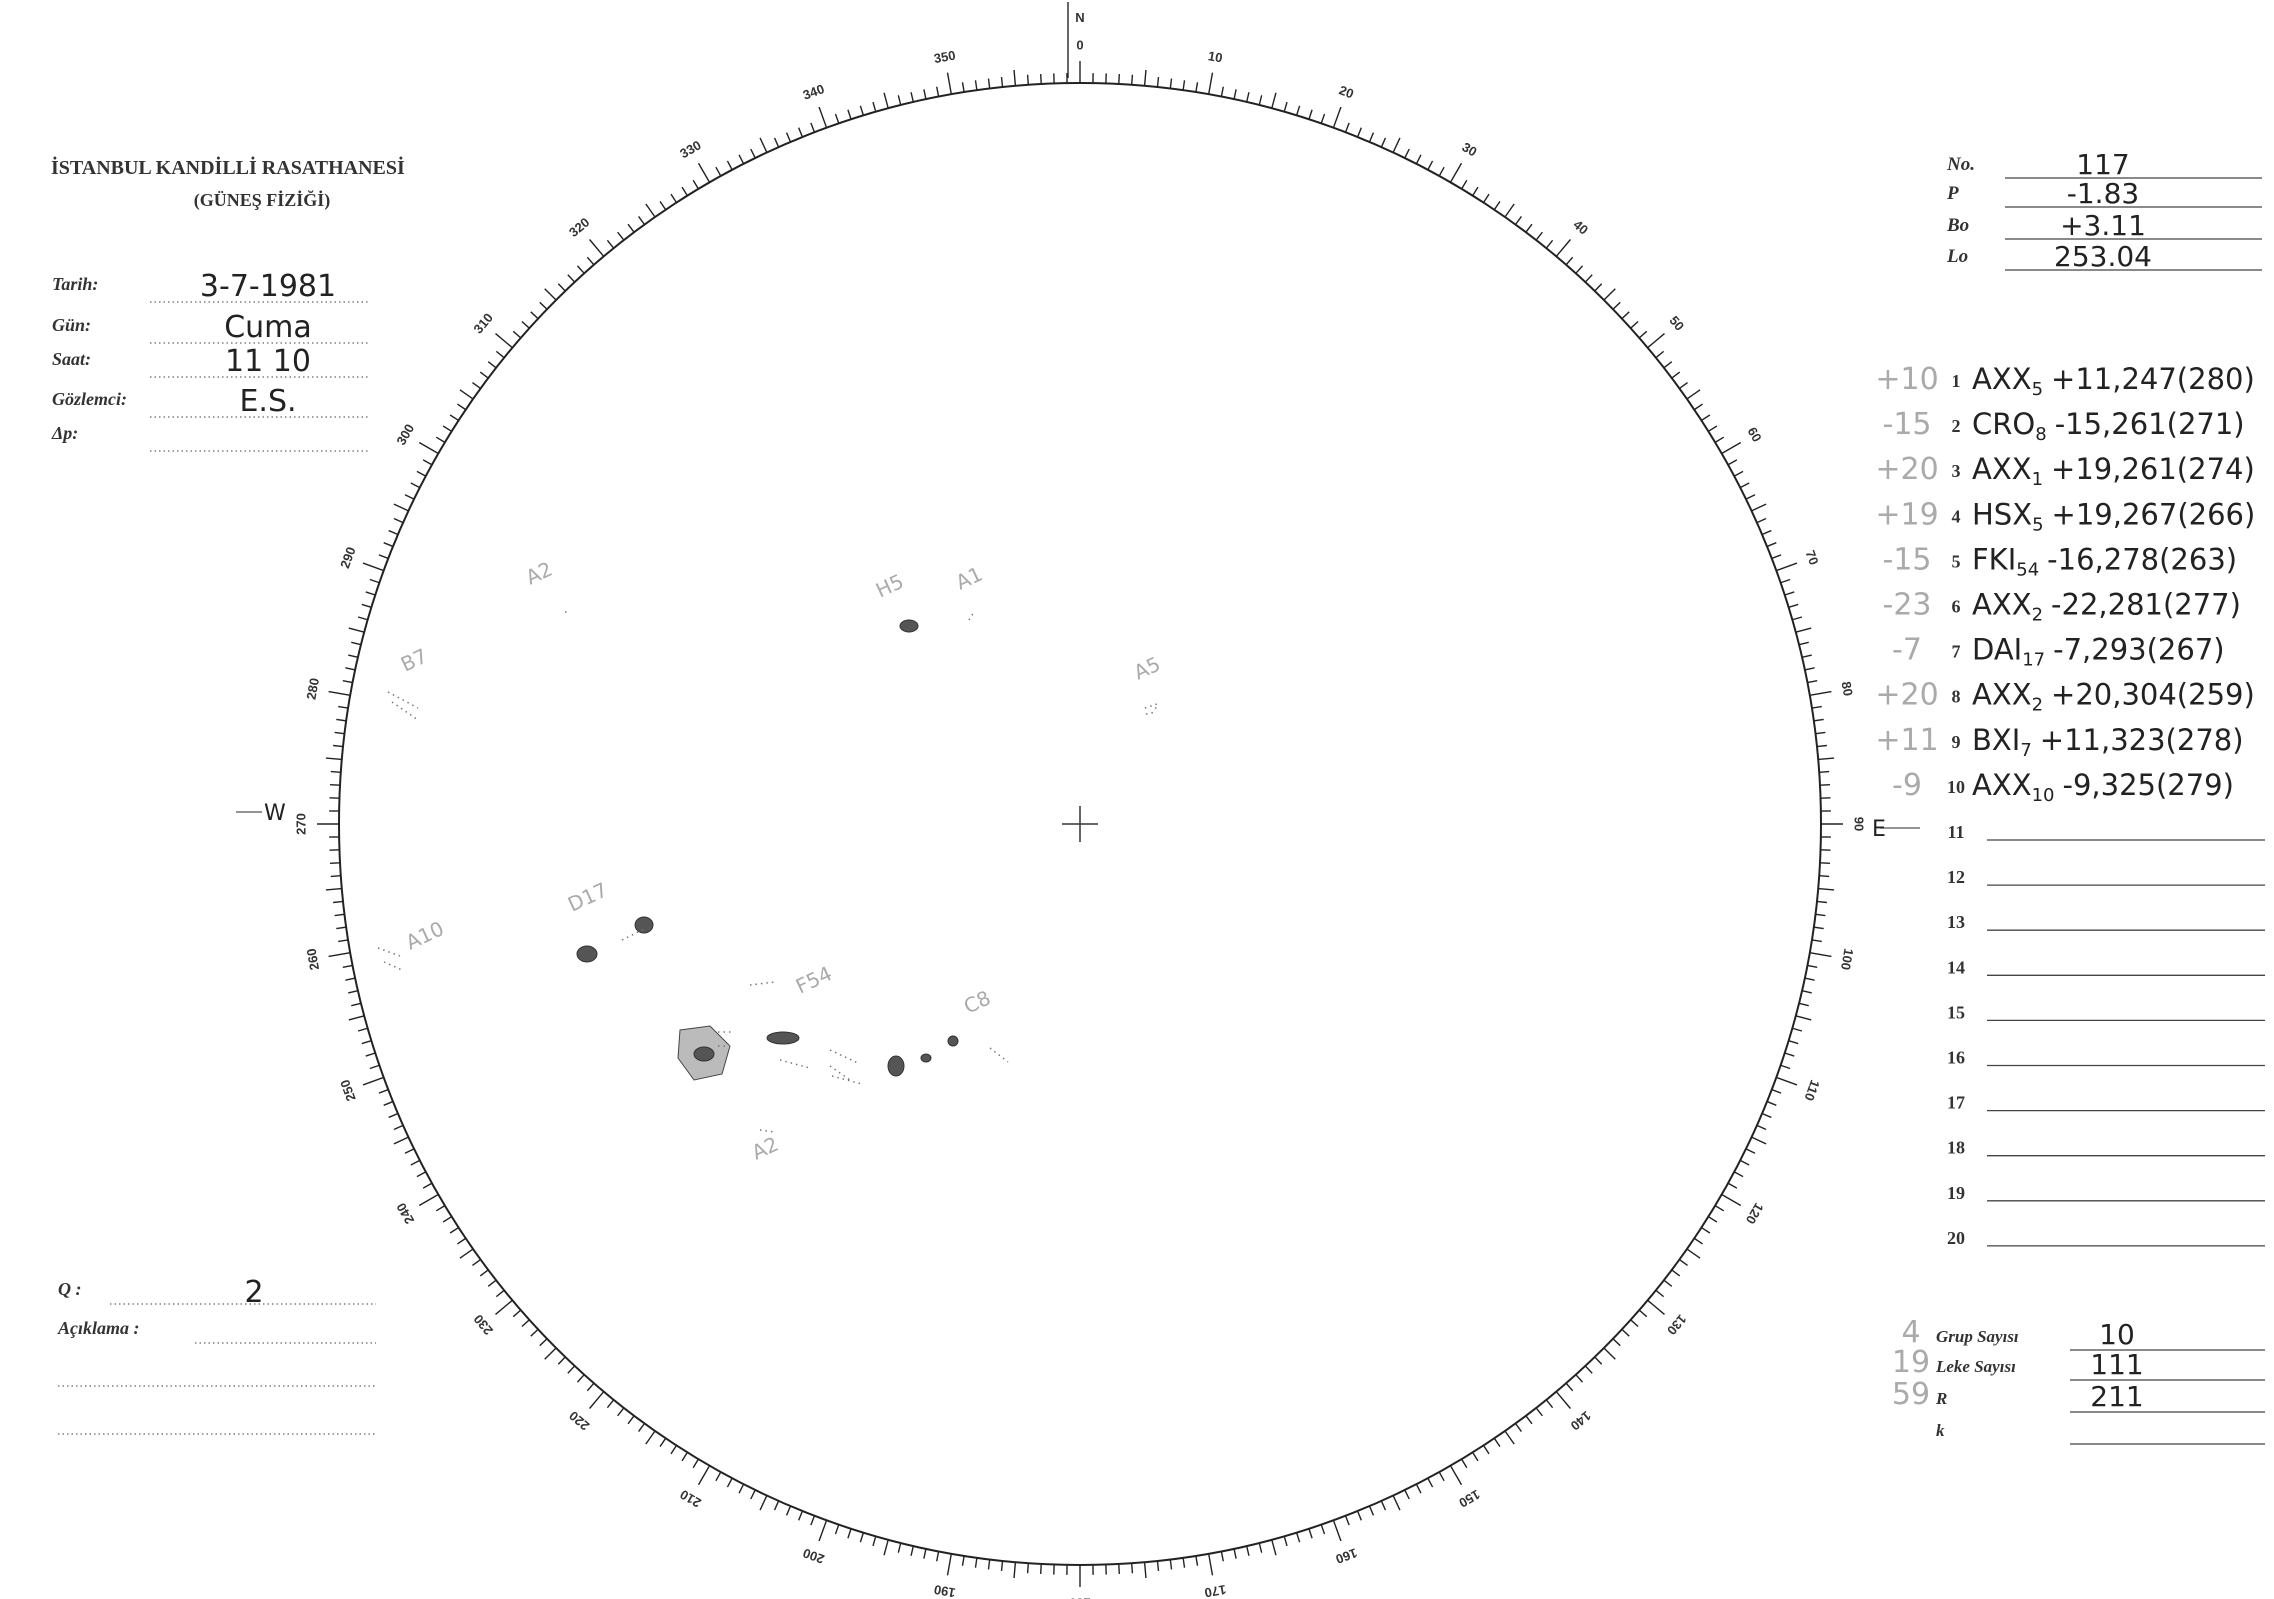 The width and height of the screenshot is (2274, 1599). I want to click on dial-label: 200, so click(814, 1556).